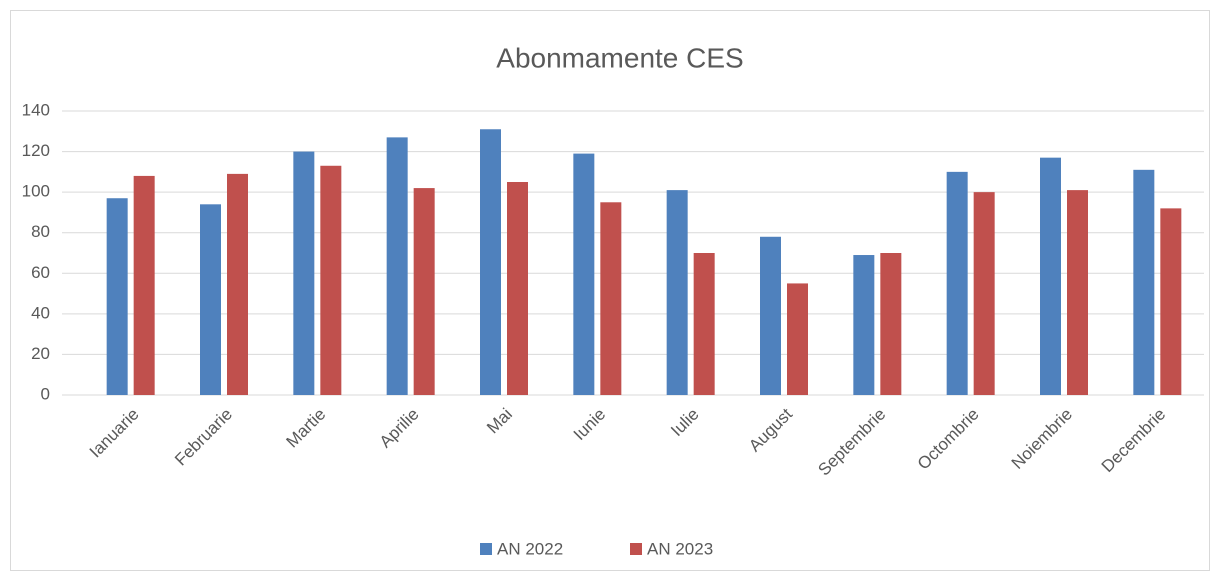 Image resolution: width=1220 pixels, height=581 pixels. I want to click on y-tick-label: 120, so click(36, 150).